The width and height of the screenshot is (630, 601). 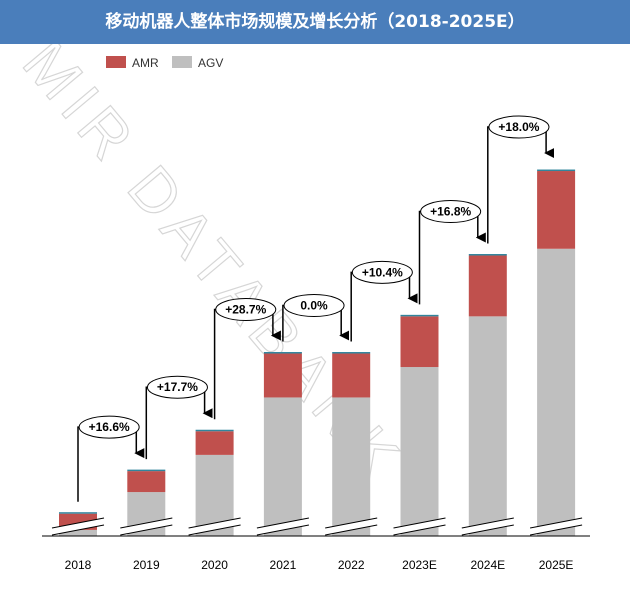 I want to click on growth-label: 0.0%, so click(x=314, y=306).